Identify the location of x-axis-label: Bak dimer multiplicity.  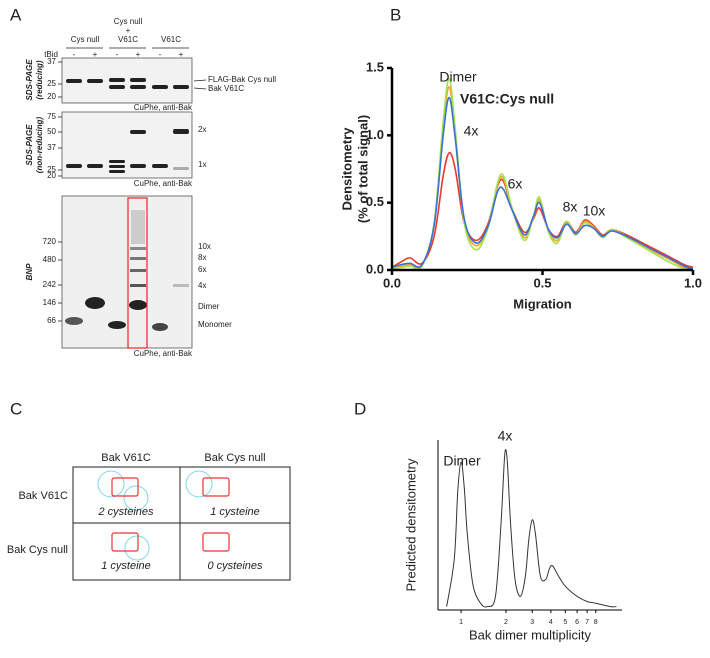
(530, 634).